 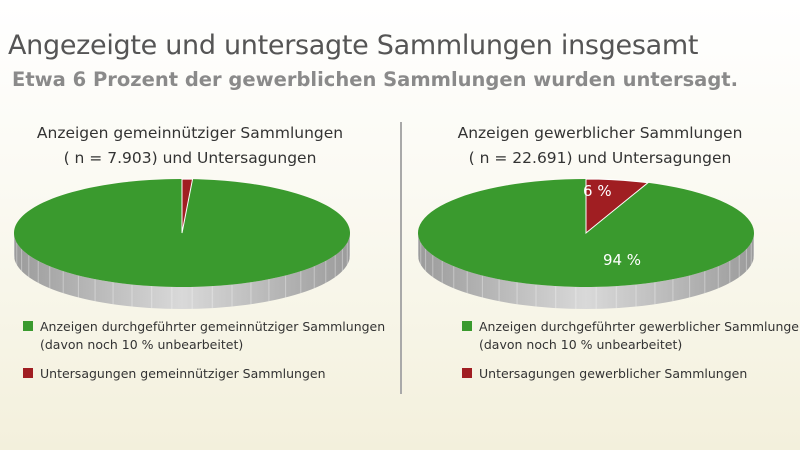 I want to click on left-pie-title-line1: Anzeigen gemeinnütziger Sammlungen, so click(x=190, y=133).